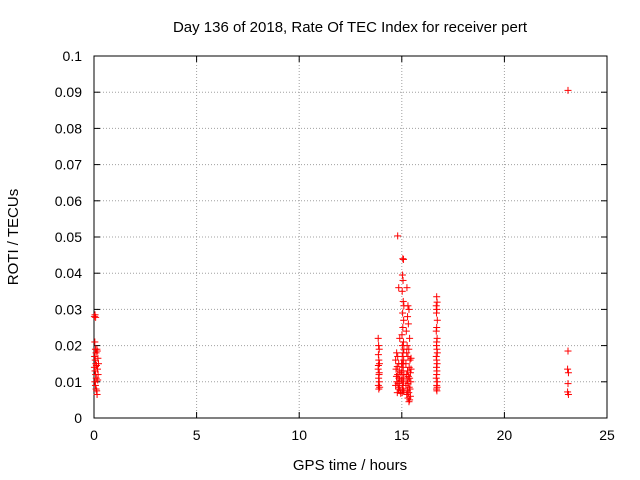 This screenshot has width=640, height=480. I want to click on y-tick-label: 0.1, so click(73, 56).